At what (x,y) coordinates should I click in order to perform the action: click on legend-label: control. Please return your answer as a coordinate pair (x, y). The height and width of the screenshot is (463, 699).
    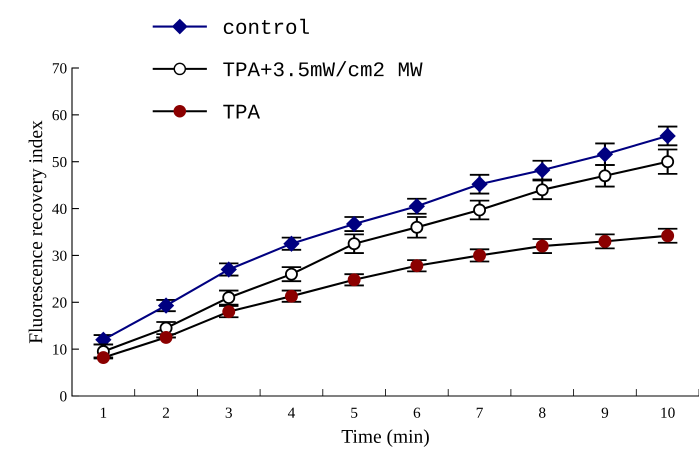
    Looking at the image, I should click on (266, 26).